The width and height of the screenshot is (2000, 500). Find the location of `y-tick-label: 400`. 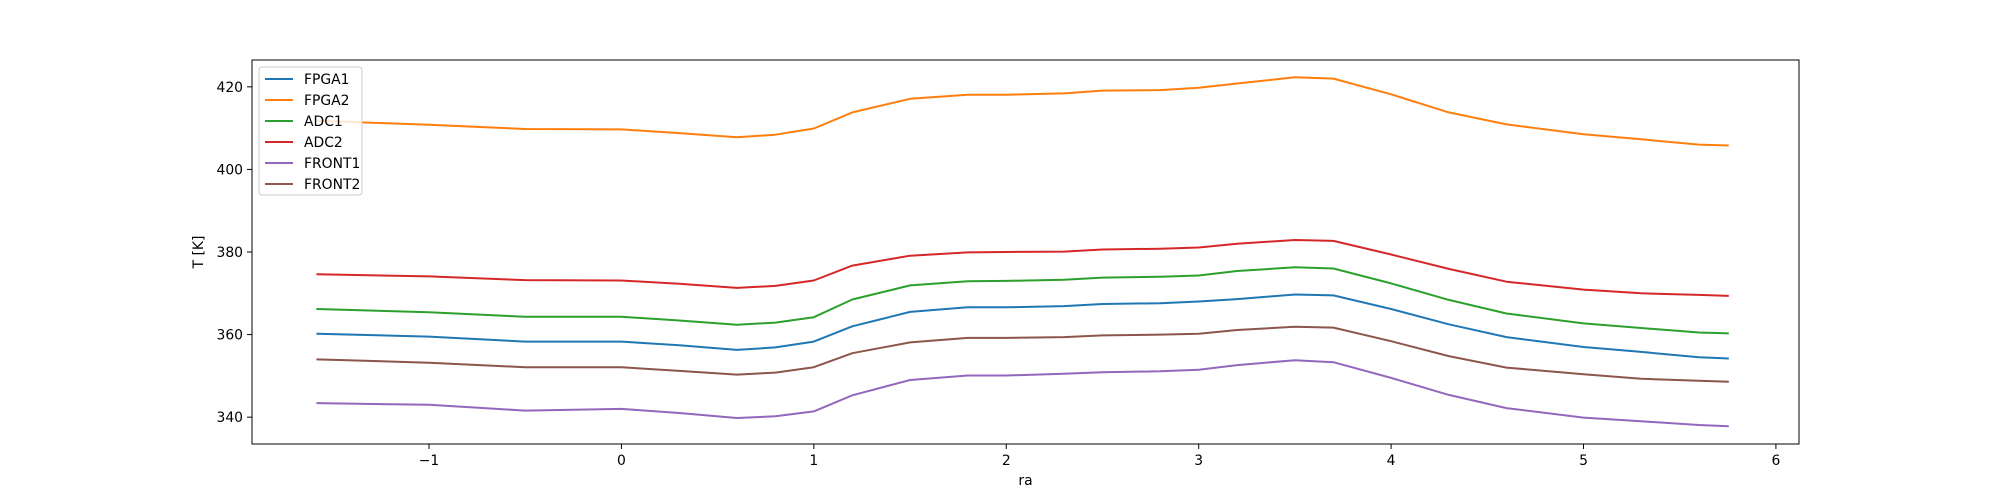

y-tick-label: 400 is located at coordinates (229, 170).